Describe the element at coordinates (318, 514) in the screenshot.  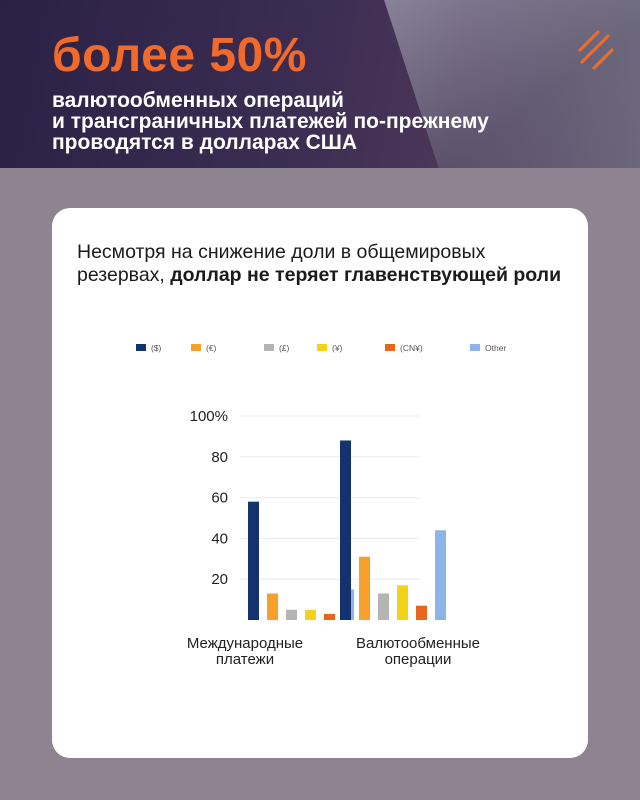
I see `bar-chart: 20 40 60 80 100%` at that location.